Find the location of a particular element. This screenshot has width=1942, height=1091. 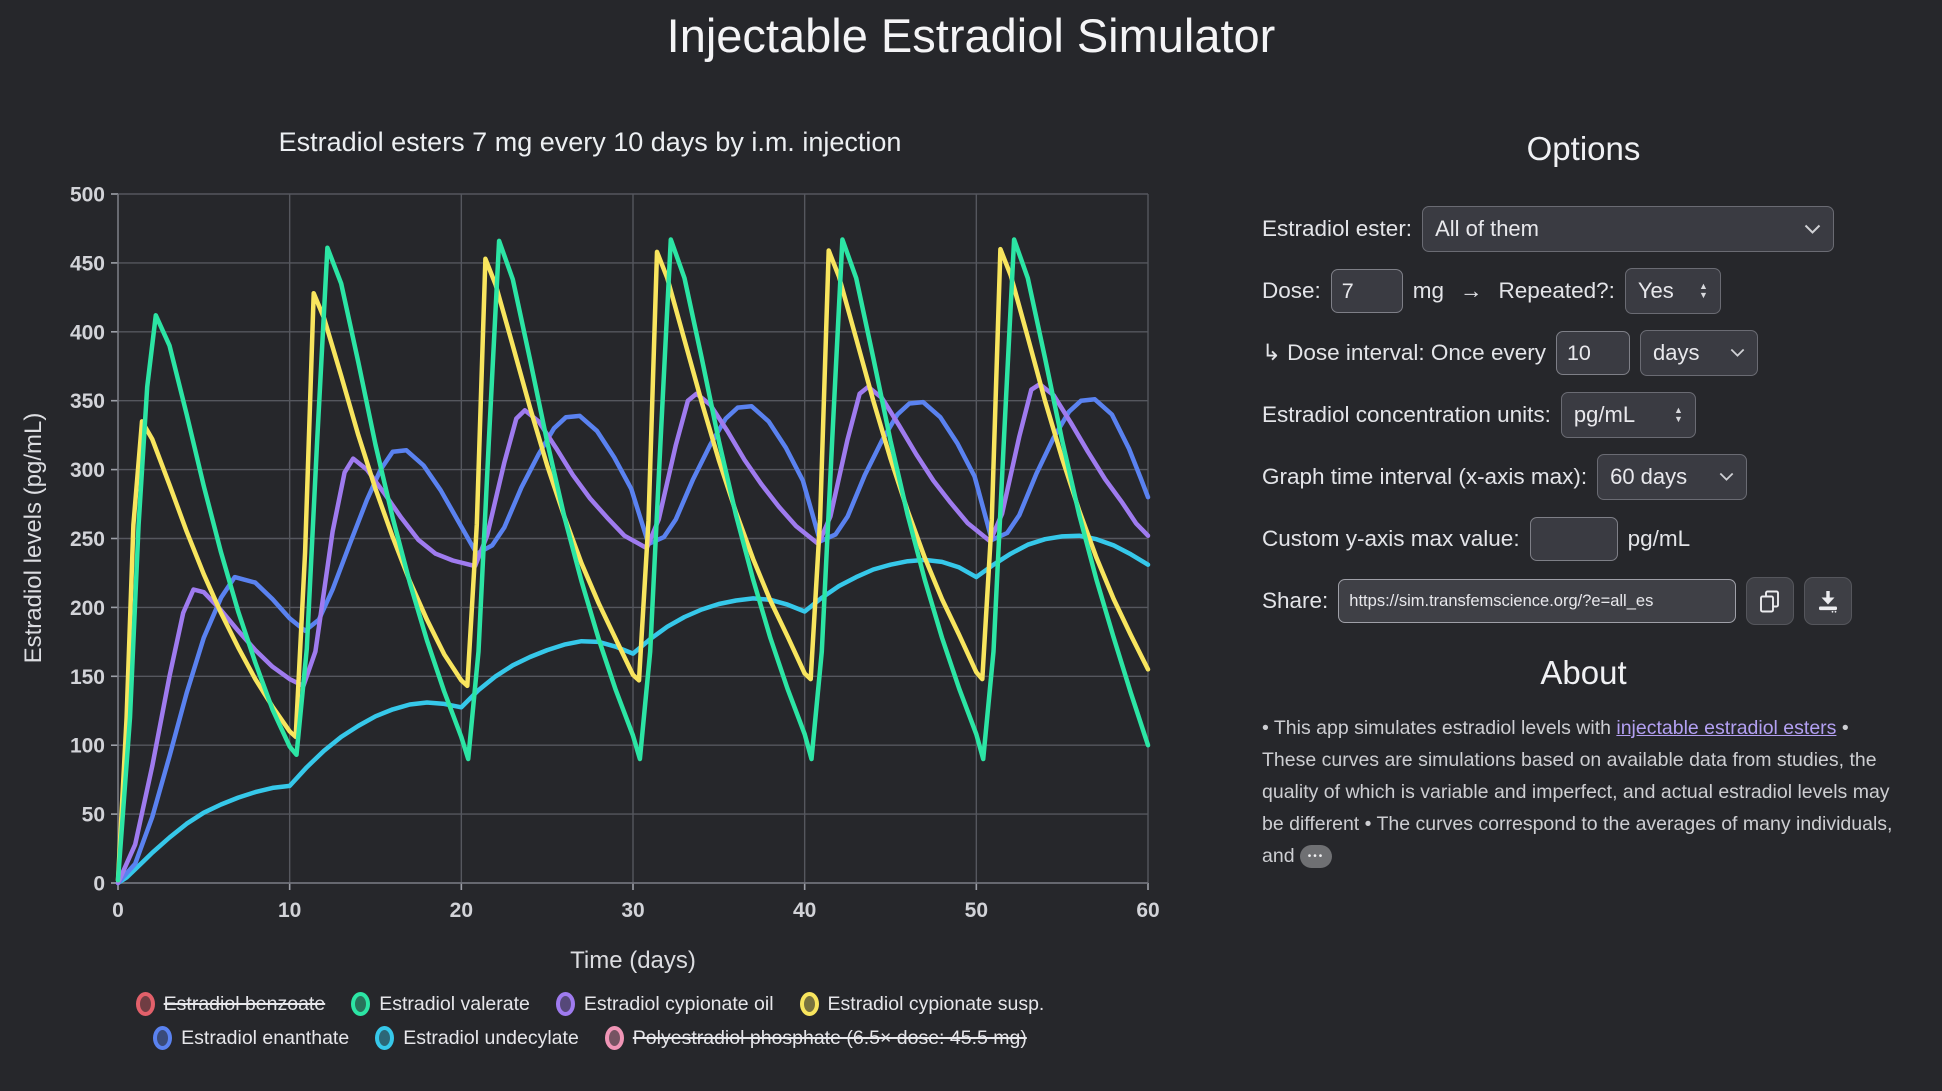

legend-item: Estradiol enanthate is located at coordinates (251, 1038).